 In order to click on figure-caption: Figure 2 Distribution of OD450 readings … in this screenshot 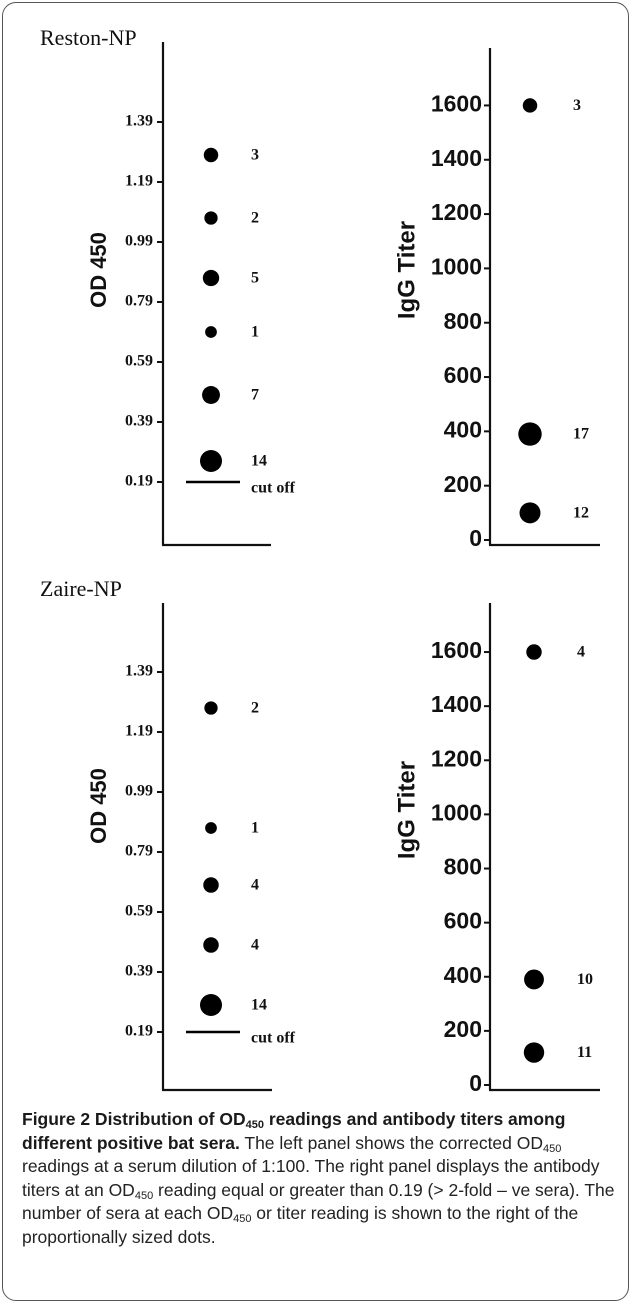, I will do `click(320, 1178)`.